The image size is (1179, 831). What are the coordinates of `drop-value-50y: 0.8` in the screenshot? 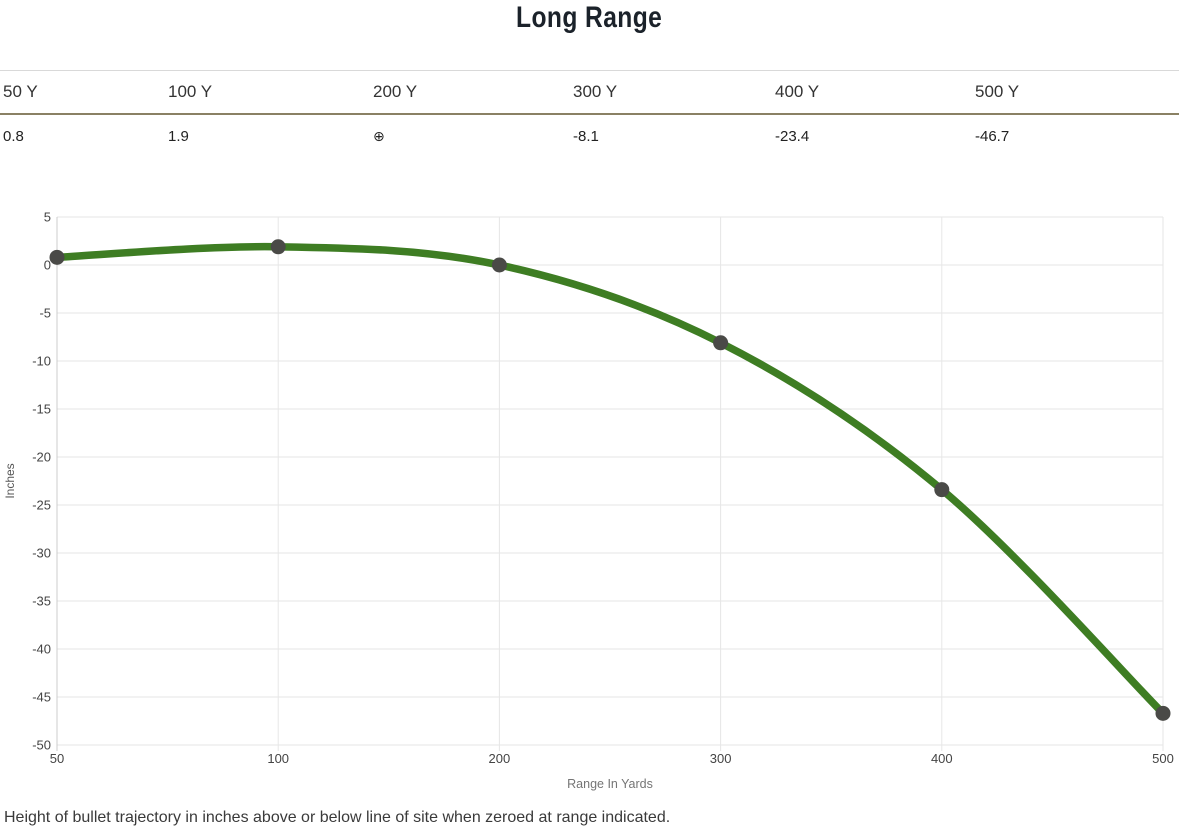 It's located at (13, 136).